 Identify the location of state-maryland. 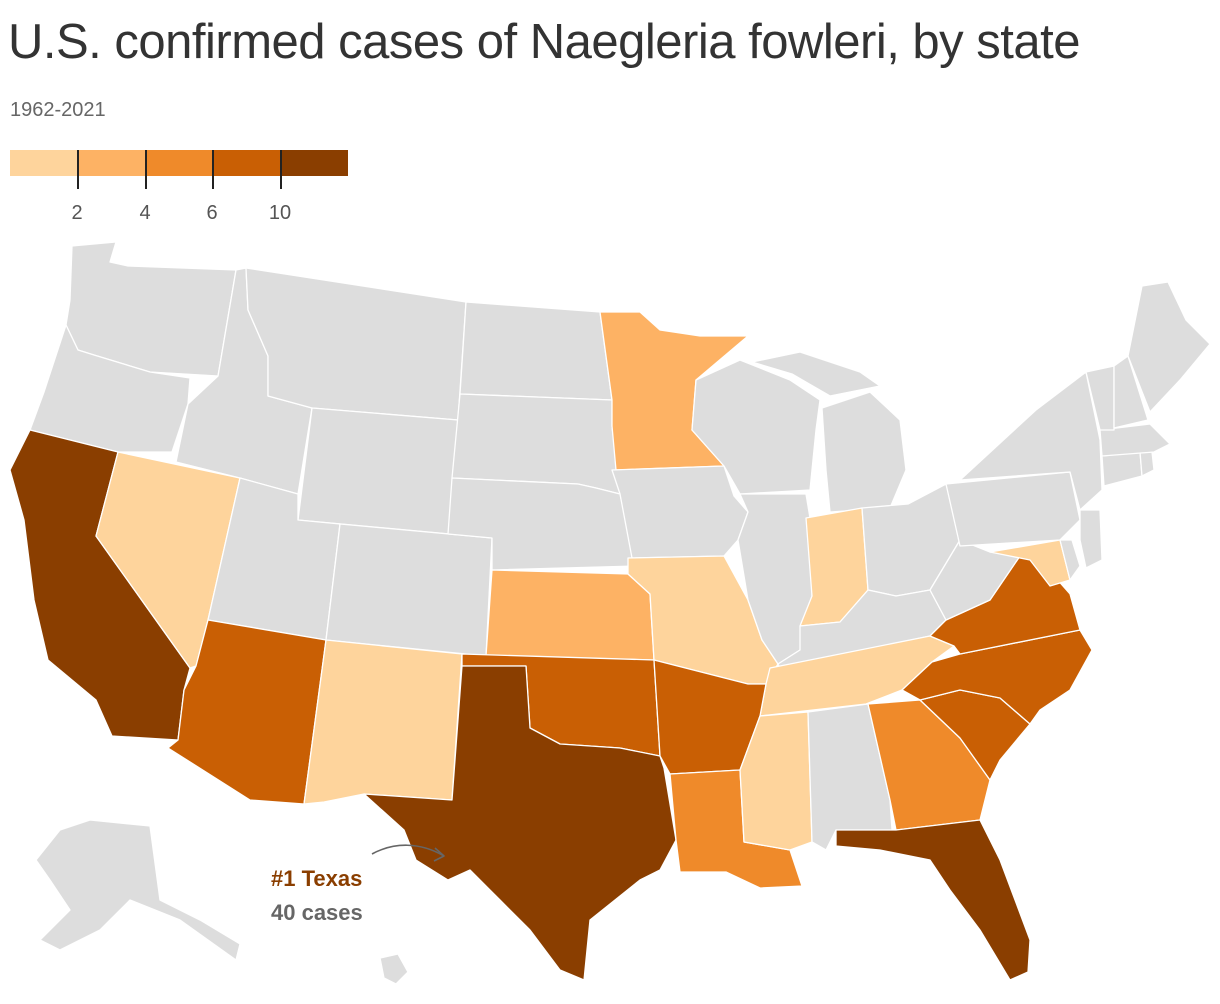
(1030, 563).